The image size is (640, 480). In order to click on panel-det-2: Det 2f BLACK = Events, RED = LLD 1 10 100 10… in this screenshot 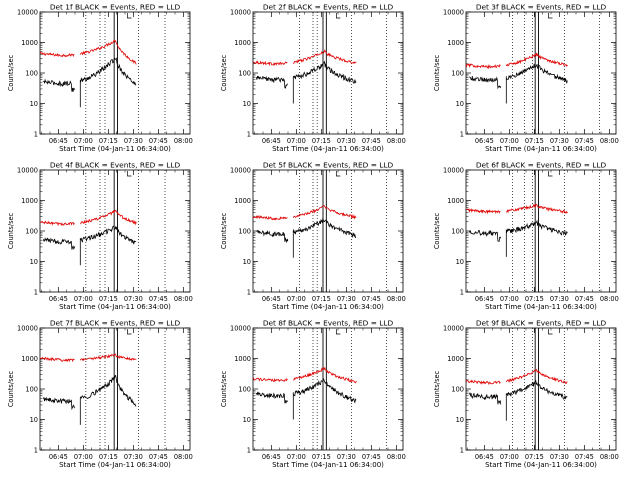, I will do `click(313, 78)`.